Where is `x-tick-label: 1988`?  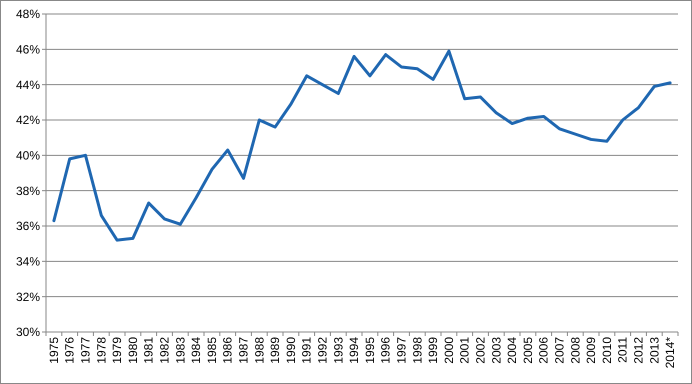
x-tick-label: 1988 is located at coordinates (259, 350).